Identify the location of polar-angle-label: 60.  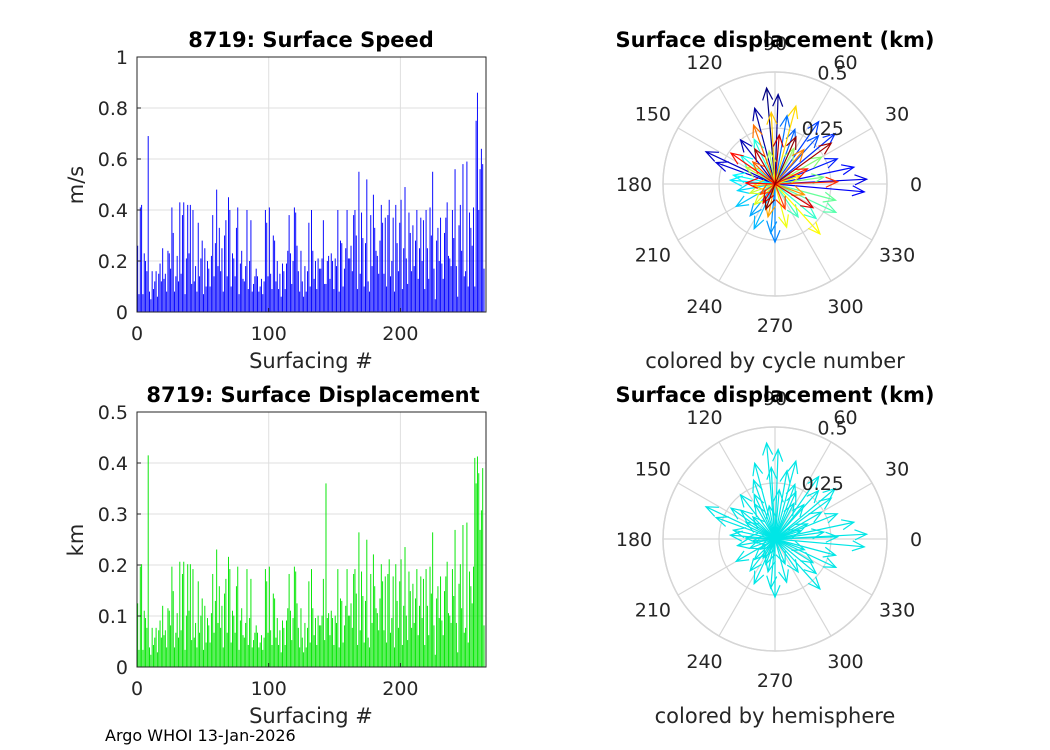
(845, 63).